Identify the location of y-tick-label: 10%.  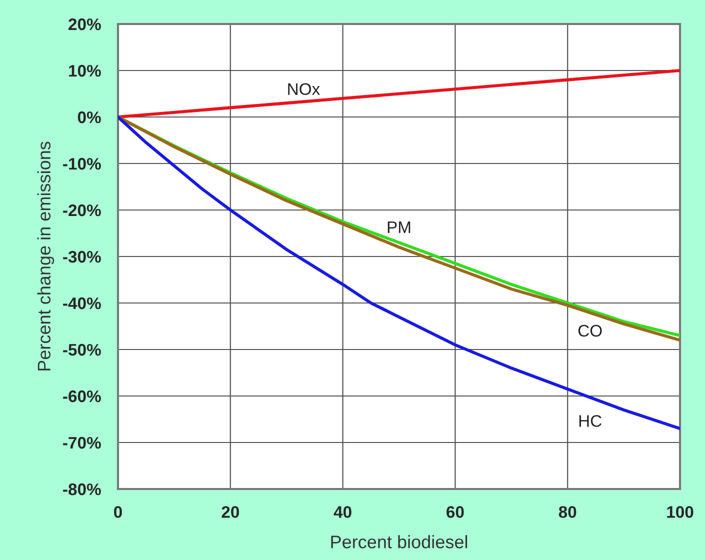
(85, 70).